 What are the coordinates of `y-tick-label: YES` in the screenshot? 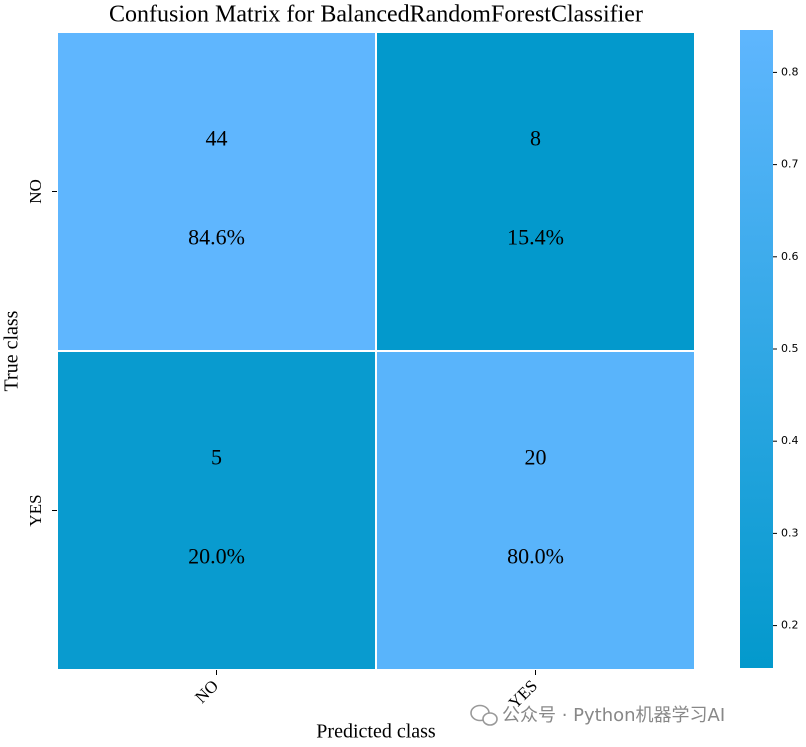 It's located at (35, 510).